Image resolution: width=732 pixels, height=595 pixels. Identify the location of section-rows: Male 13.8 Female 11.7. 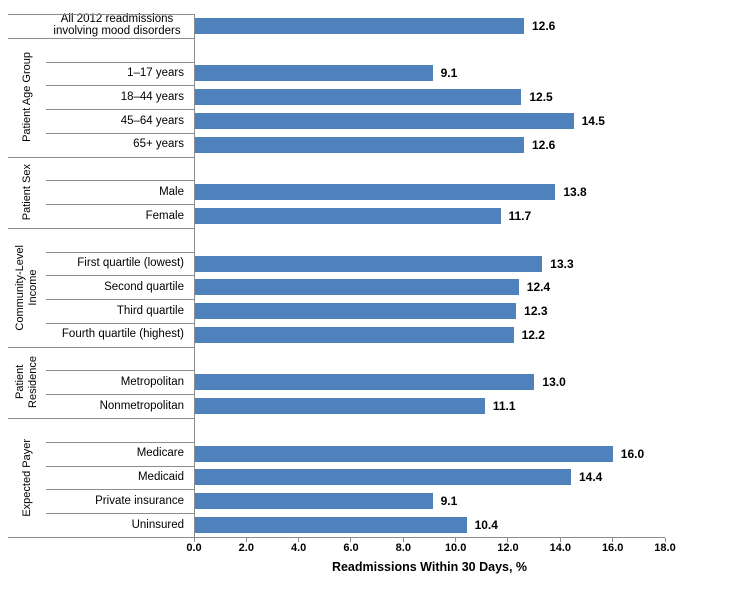
(355, 192).